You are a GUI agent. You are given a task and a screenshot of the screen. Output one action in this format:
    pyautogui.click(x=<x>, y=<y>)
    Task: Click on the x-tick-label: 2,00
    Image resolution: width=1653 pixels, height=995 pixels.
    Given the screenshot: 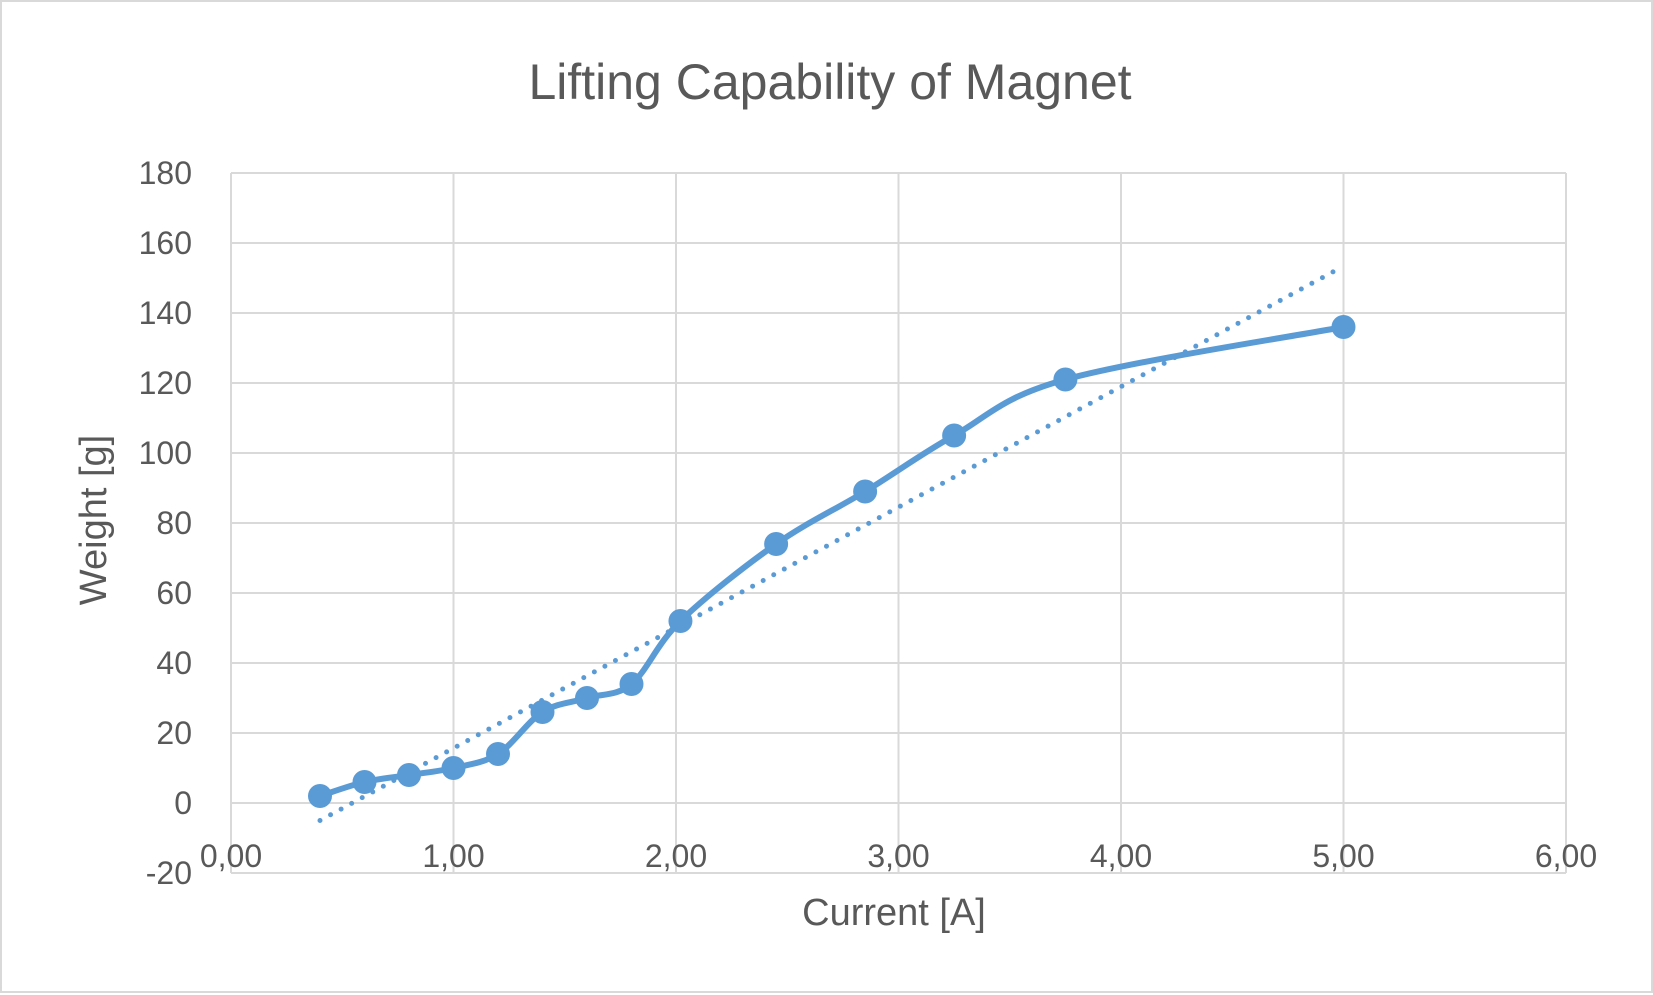 What is the action you would take?
    pyautogui.click(x=676, y=856)
    